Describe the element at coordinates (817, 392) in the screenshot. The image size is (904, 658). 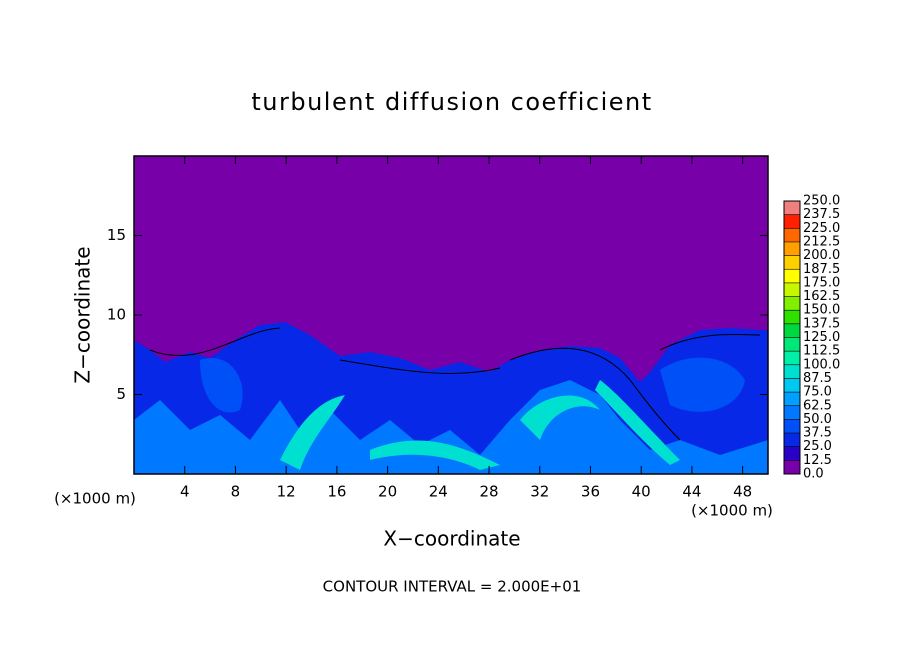
I see `colorbar-label: 75.0` at that location.